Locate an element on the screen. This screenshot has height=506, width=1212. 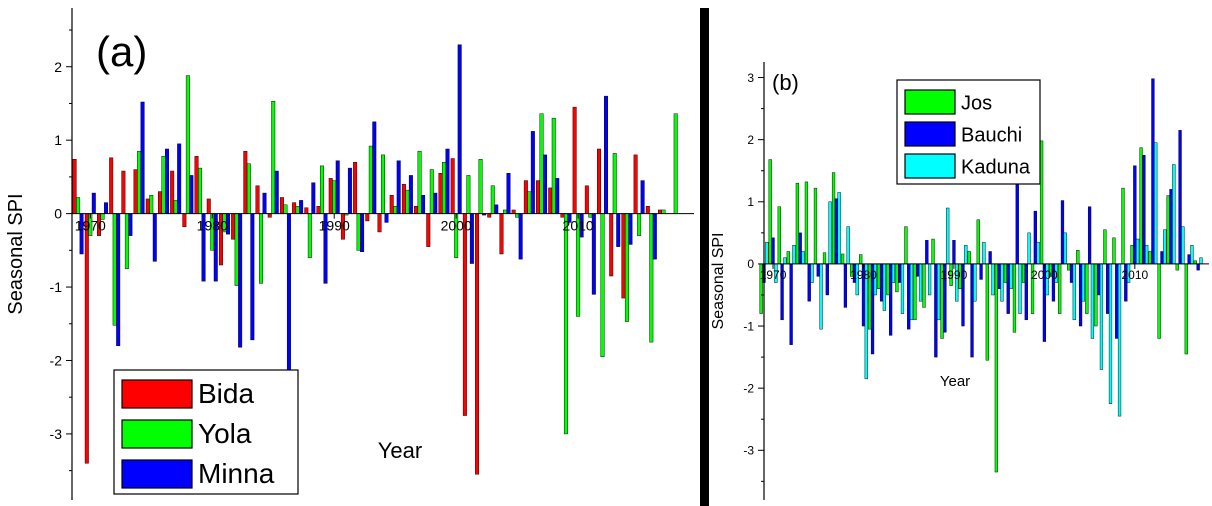
panel-b-bar-jos-1986 is located at coordinates (915, 292).